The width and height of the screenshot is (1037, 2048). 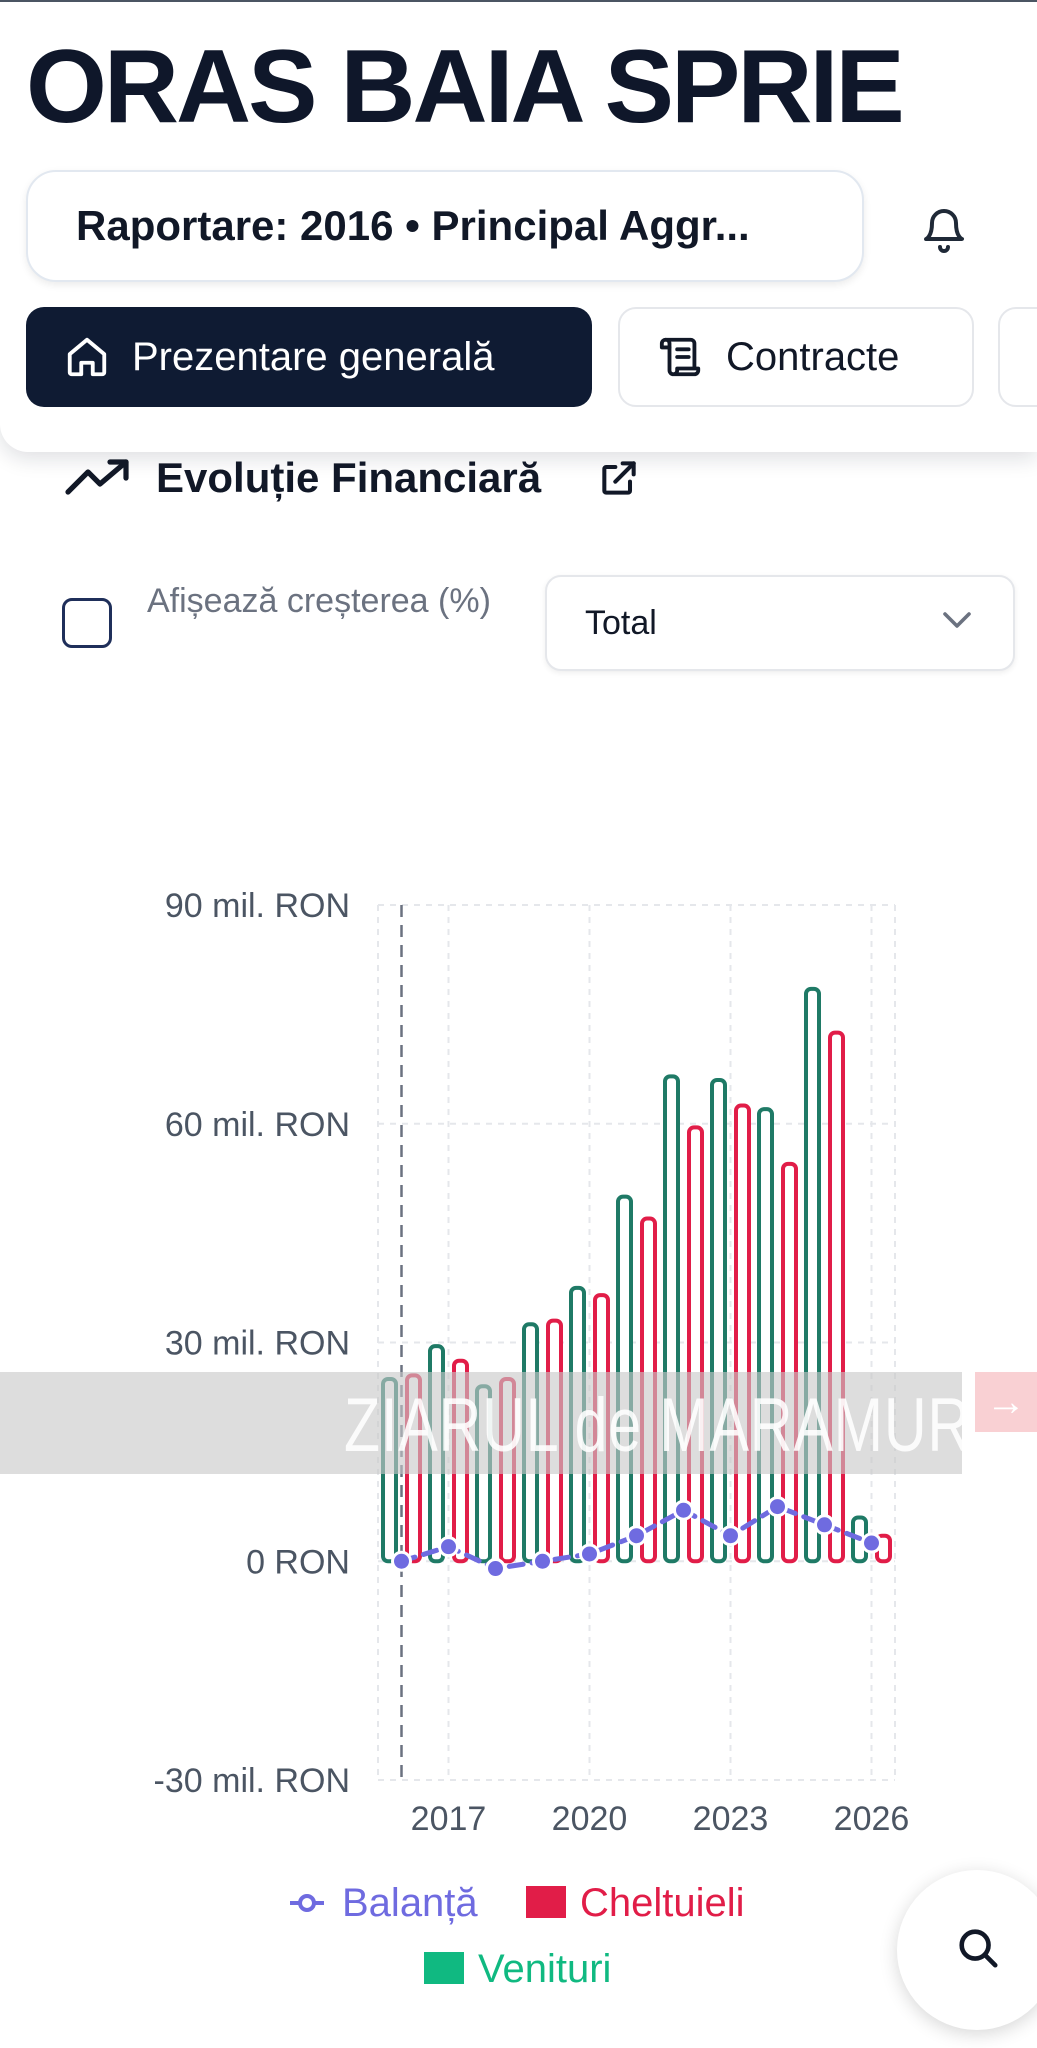 What do you see at coordinates (731, 1819) in the screenshot?
I see `x-tick-label: 2023` at bounding box center [731, 1819].